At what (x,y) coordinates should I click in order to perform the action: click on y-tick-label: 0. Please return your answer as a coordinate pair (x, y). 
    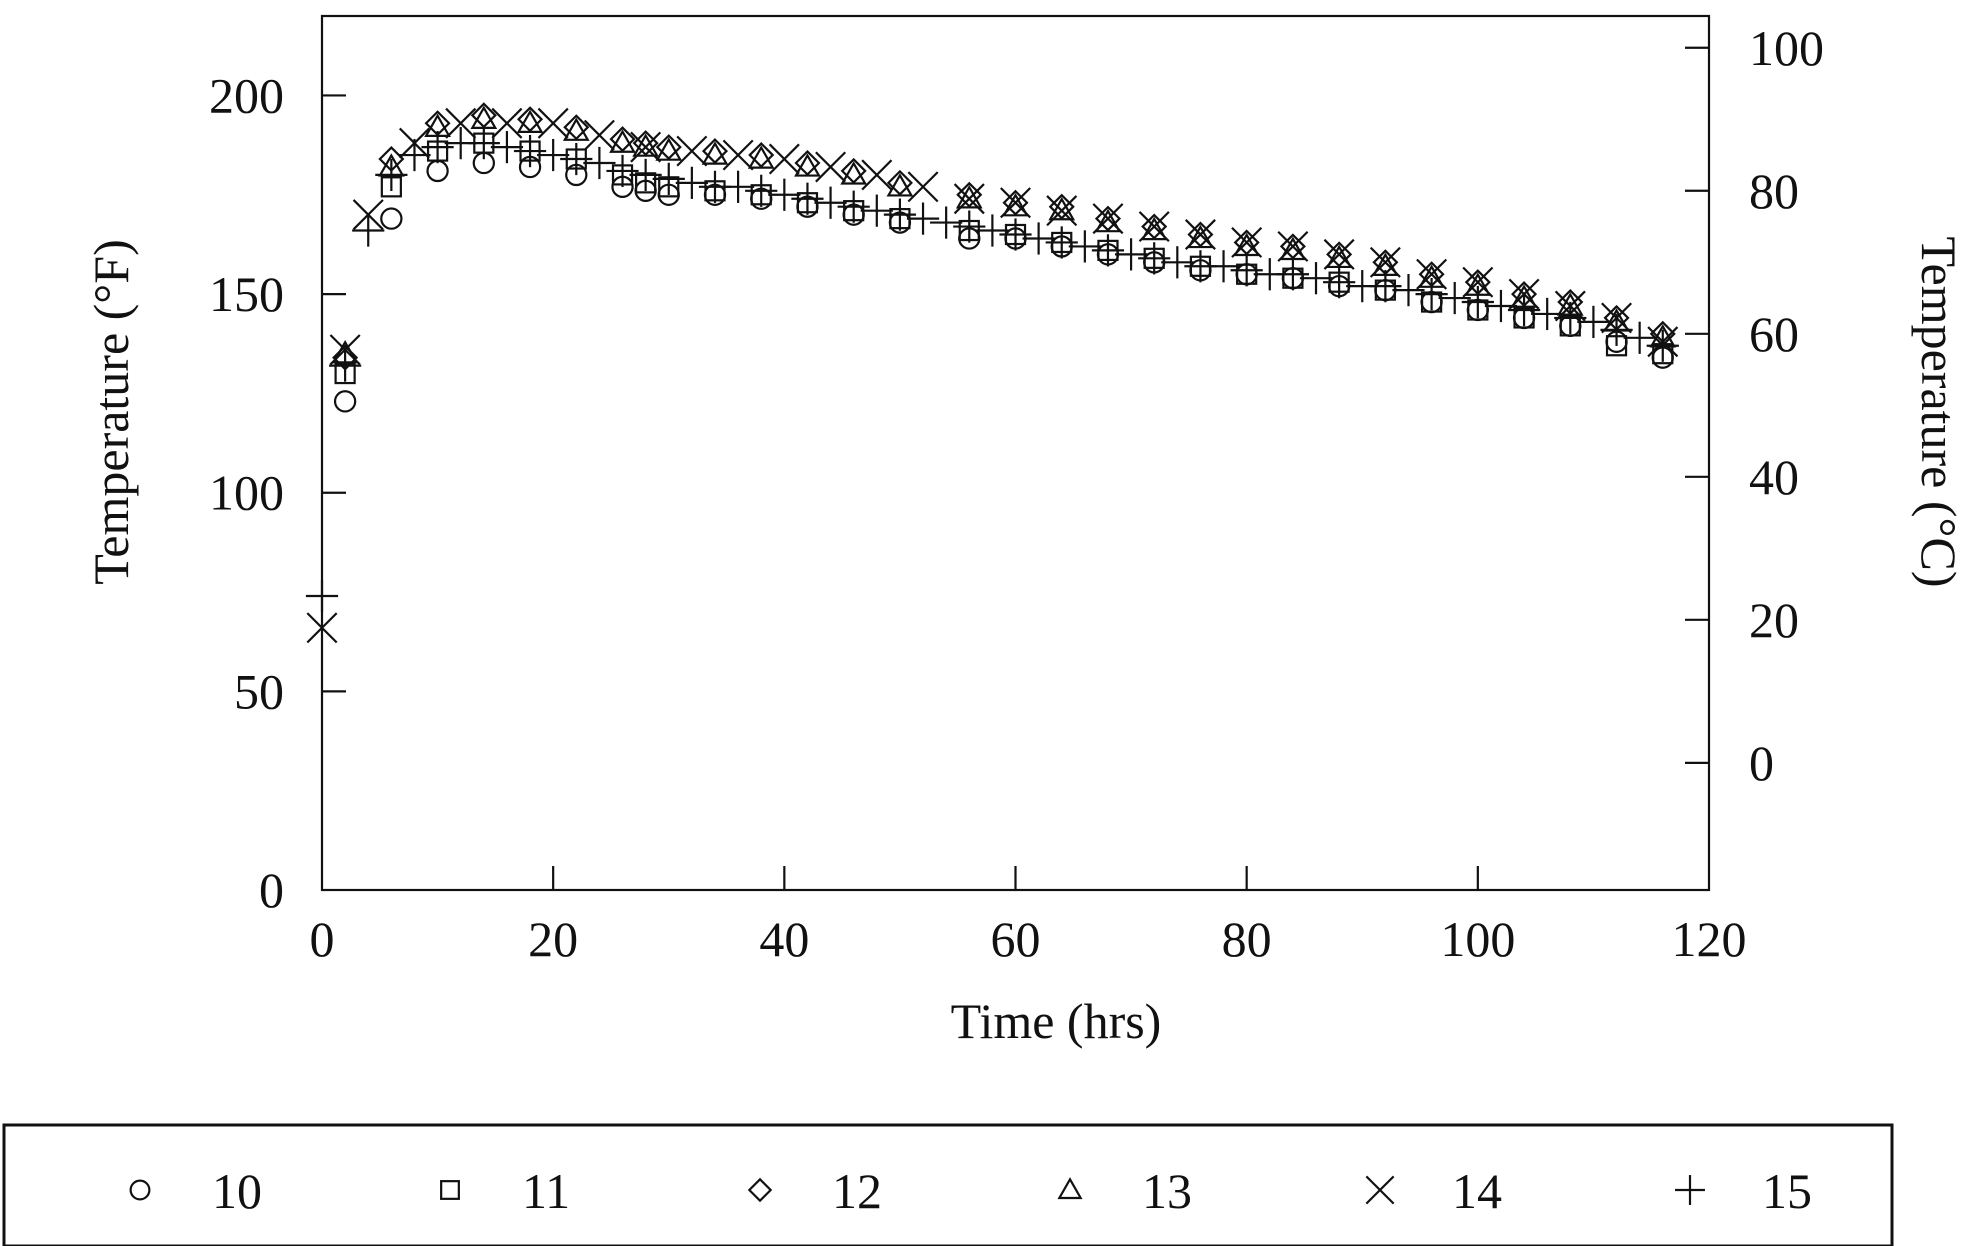
    Looking at the image, I should click on (271, 890).